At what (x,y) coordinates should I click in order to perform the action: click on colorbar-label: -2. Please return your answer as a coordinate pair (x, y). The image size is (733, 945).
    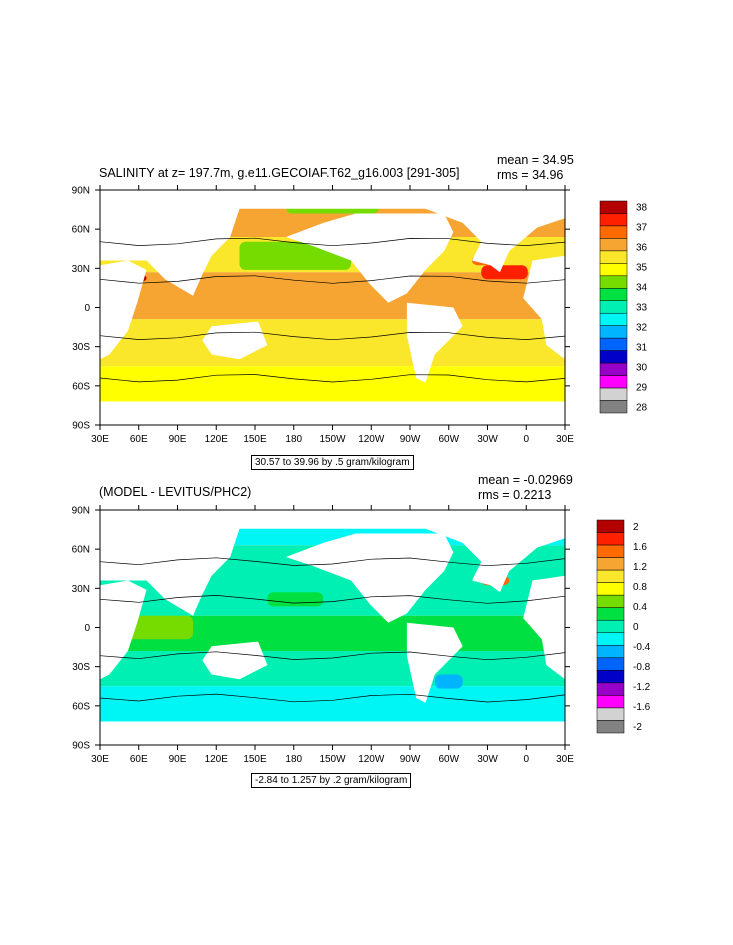
    Looking at the image, I should click on (637, 727).